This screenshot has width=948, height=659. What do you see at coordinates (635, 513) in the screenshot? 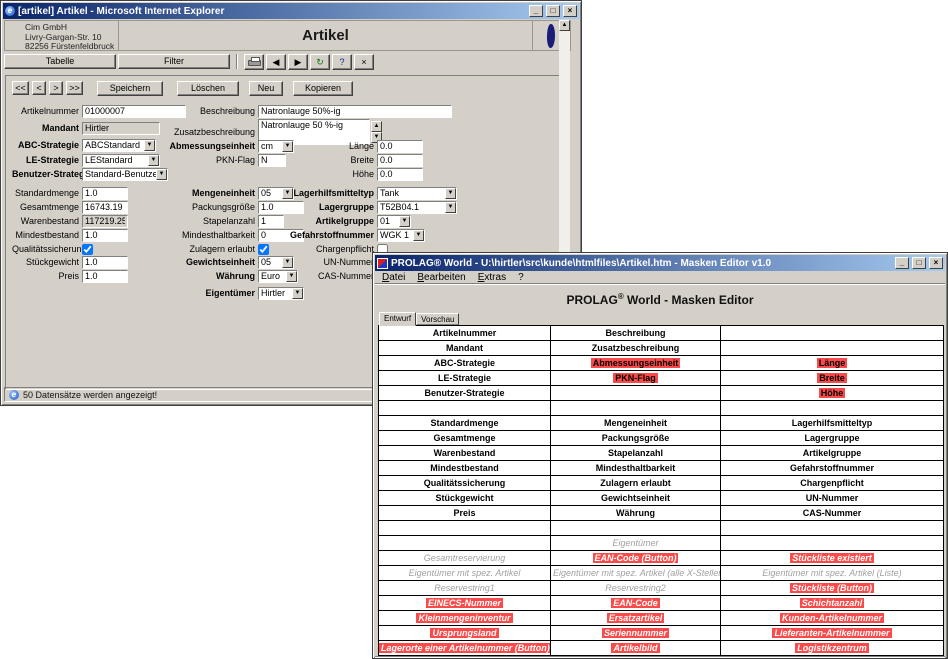
I see `mask-cell: Währung` at bounding box center [635, 513].